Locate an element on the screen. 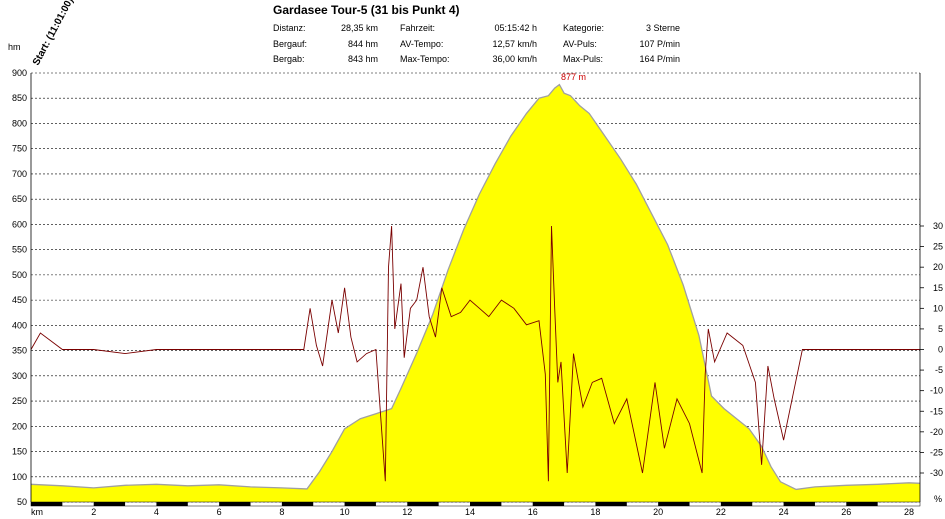 The width and height of the screenshot is (945, 519). stat-label-kategorie: Kategorie: is located at coordinates (584, 28).